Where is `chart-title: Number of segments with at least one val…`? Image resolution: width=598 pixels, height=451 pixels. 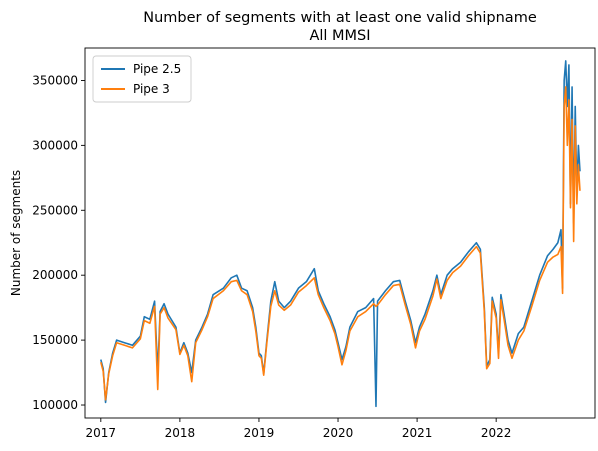
chart-title: Number of segments with at least one val… is located at coordinates (340, 18).